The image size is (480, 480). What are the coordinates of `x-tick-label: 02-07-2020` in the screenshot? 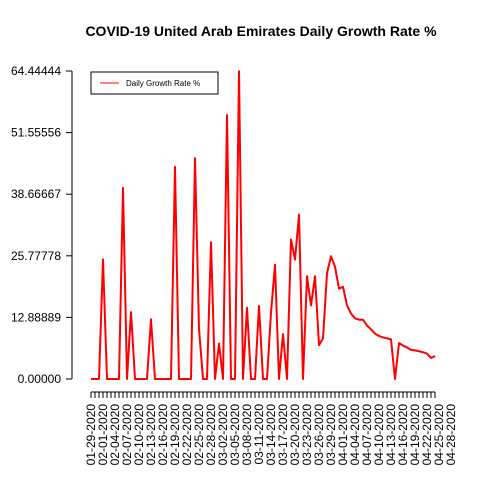 It's located at (127, 435).